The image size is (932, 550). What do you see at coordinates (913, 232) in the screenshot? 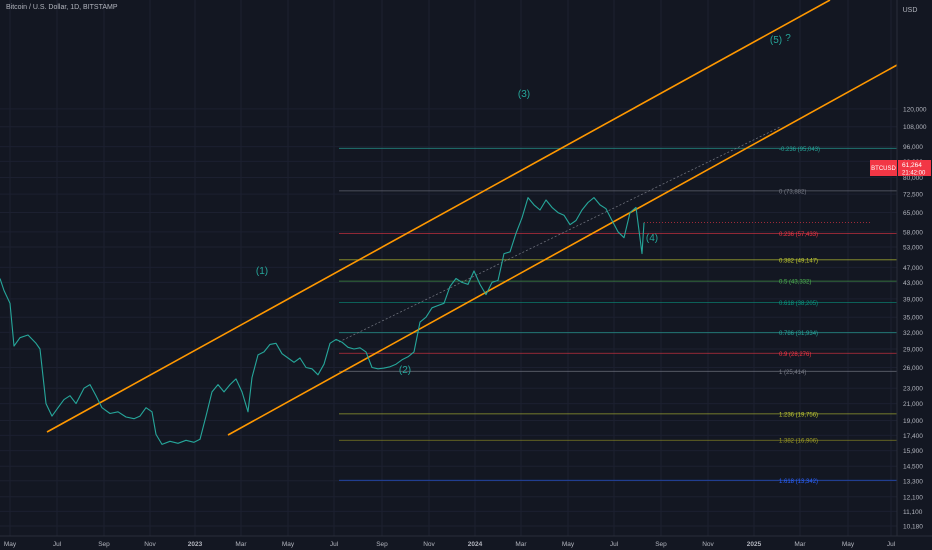
I see `price-tick-label: 58,000` at bounding box center [913, 232].